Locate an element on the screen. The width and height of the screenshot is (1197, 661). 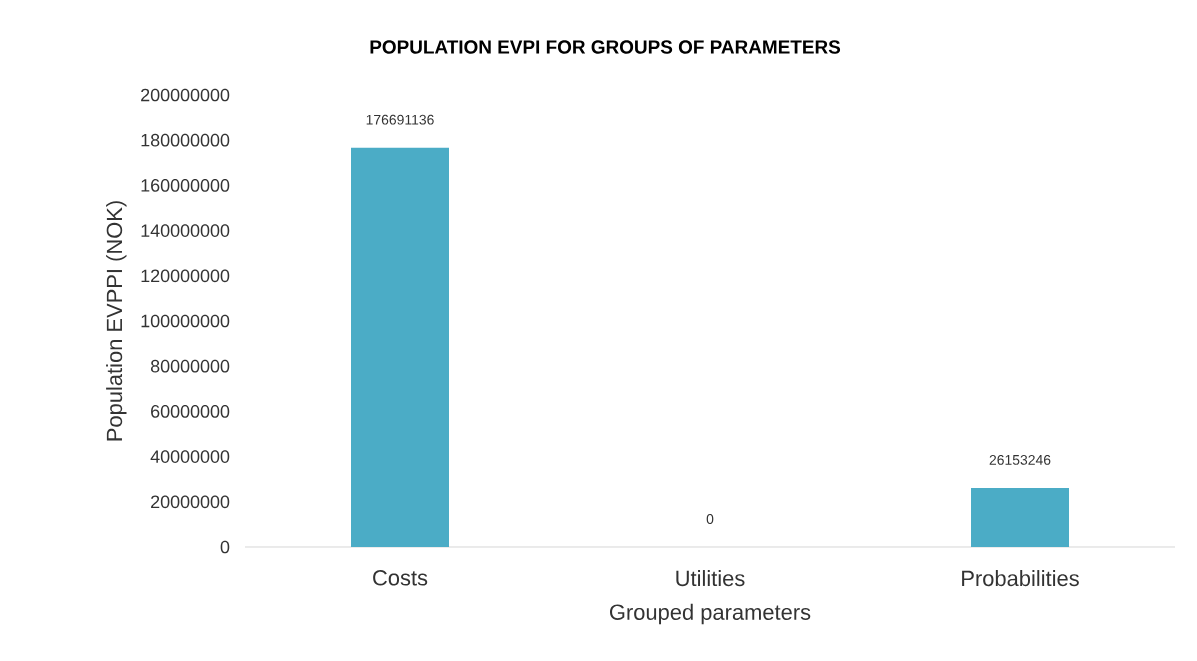
y-axis-title: Population EVPPI (NOK) is located at coordinates (116, 321).